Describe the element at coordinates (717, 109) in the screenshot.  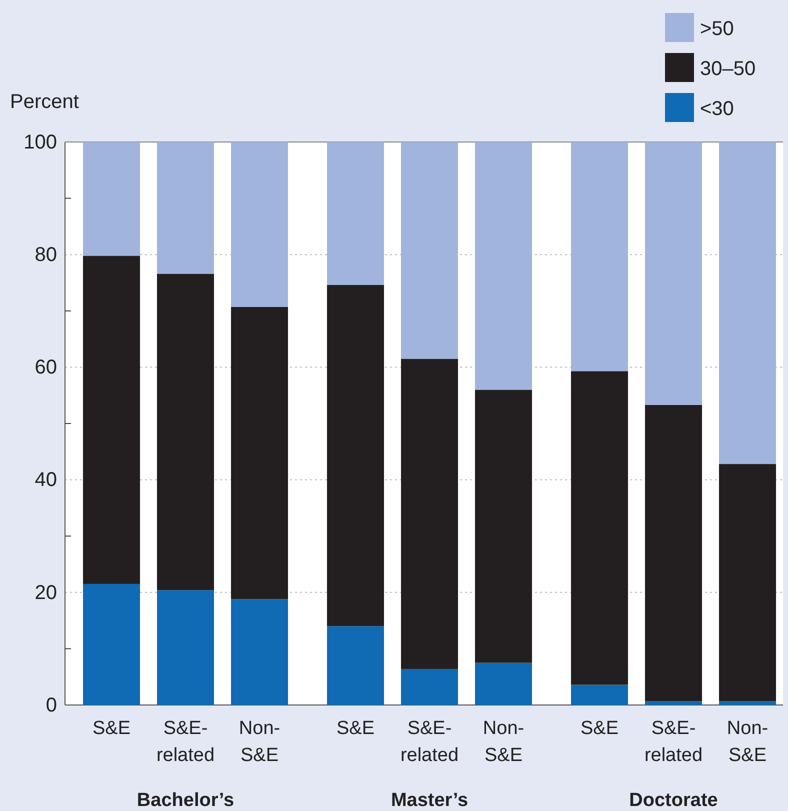
I see `legend-label: <30` at that location.